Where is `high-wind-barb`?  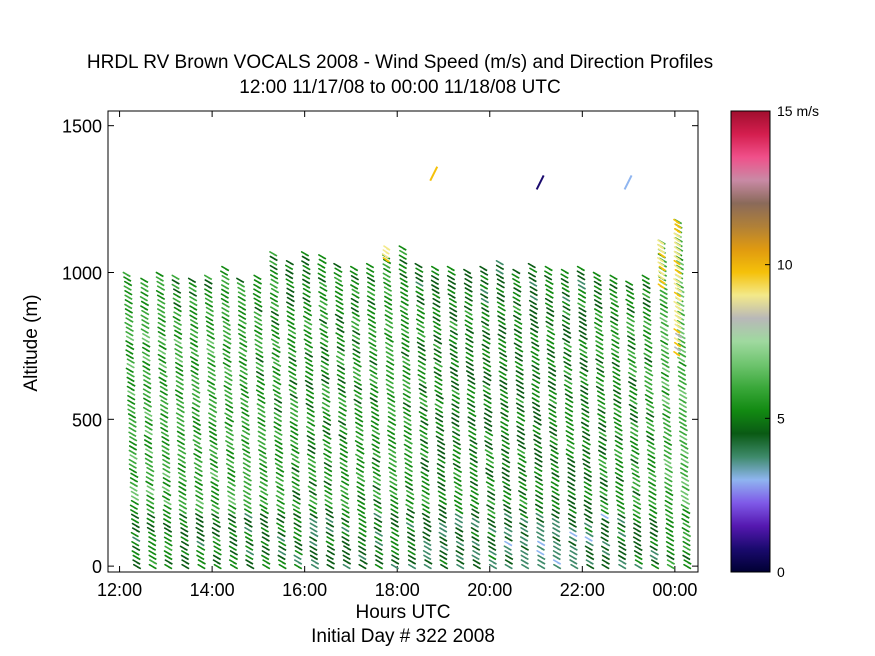
high-wind-barb is located at coordinates (661, 277).